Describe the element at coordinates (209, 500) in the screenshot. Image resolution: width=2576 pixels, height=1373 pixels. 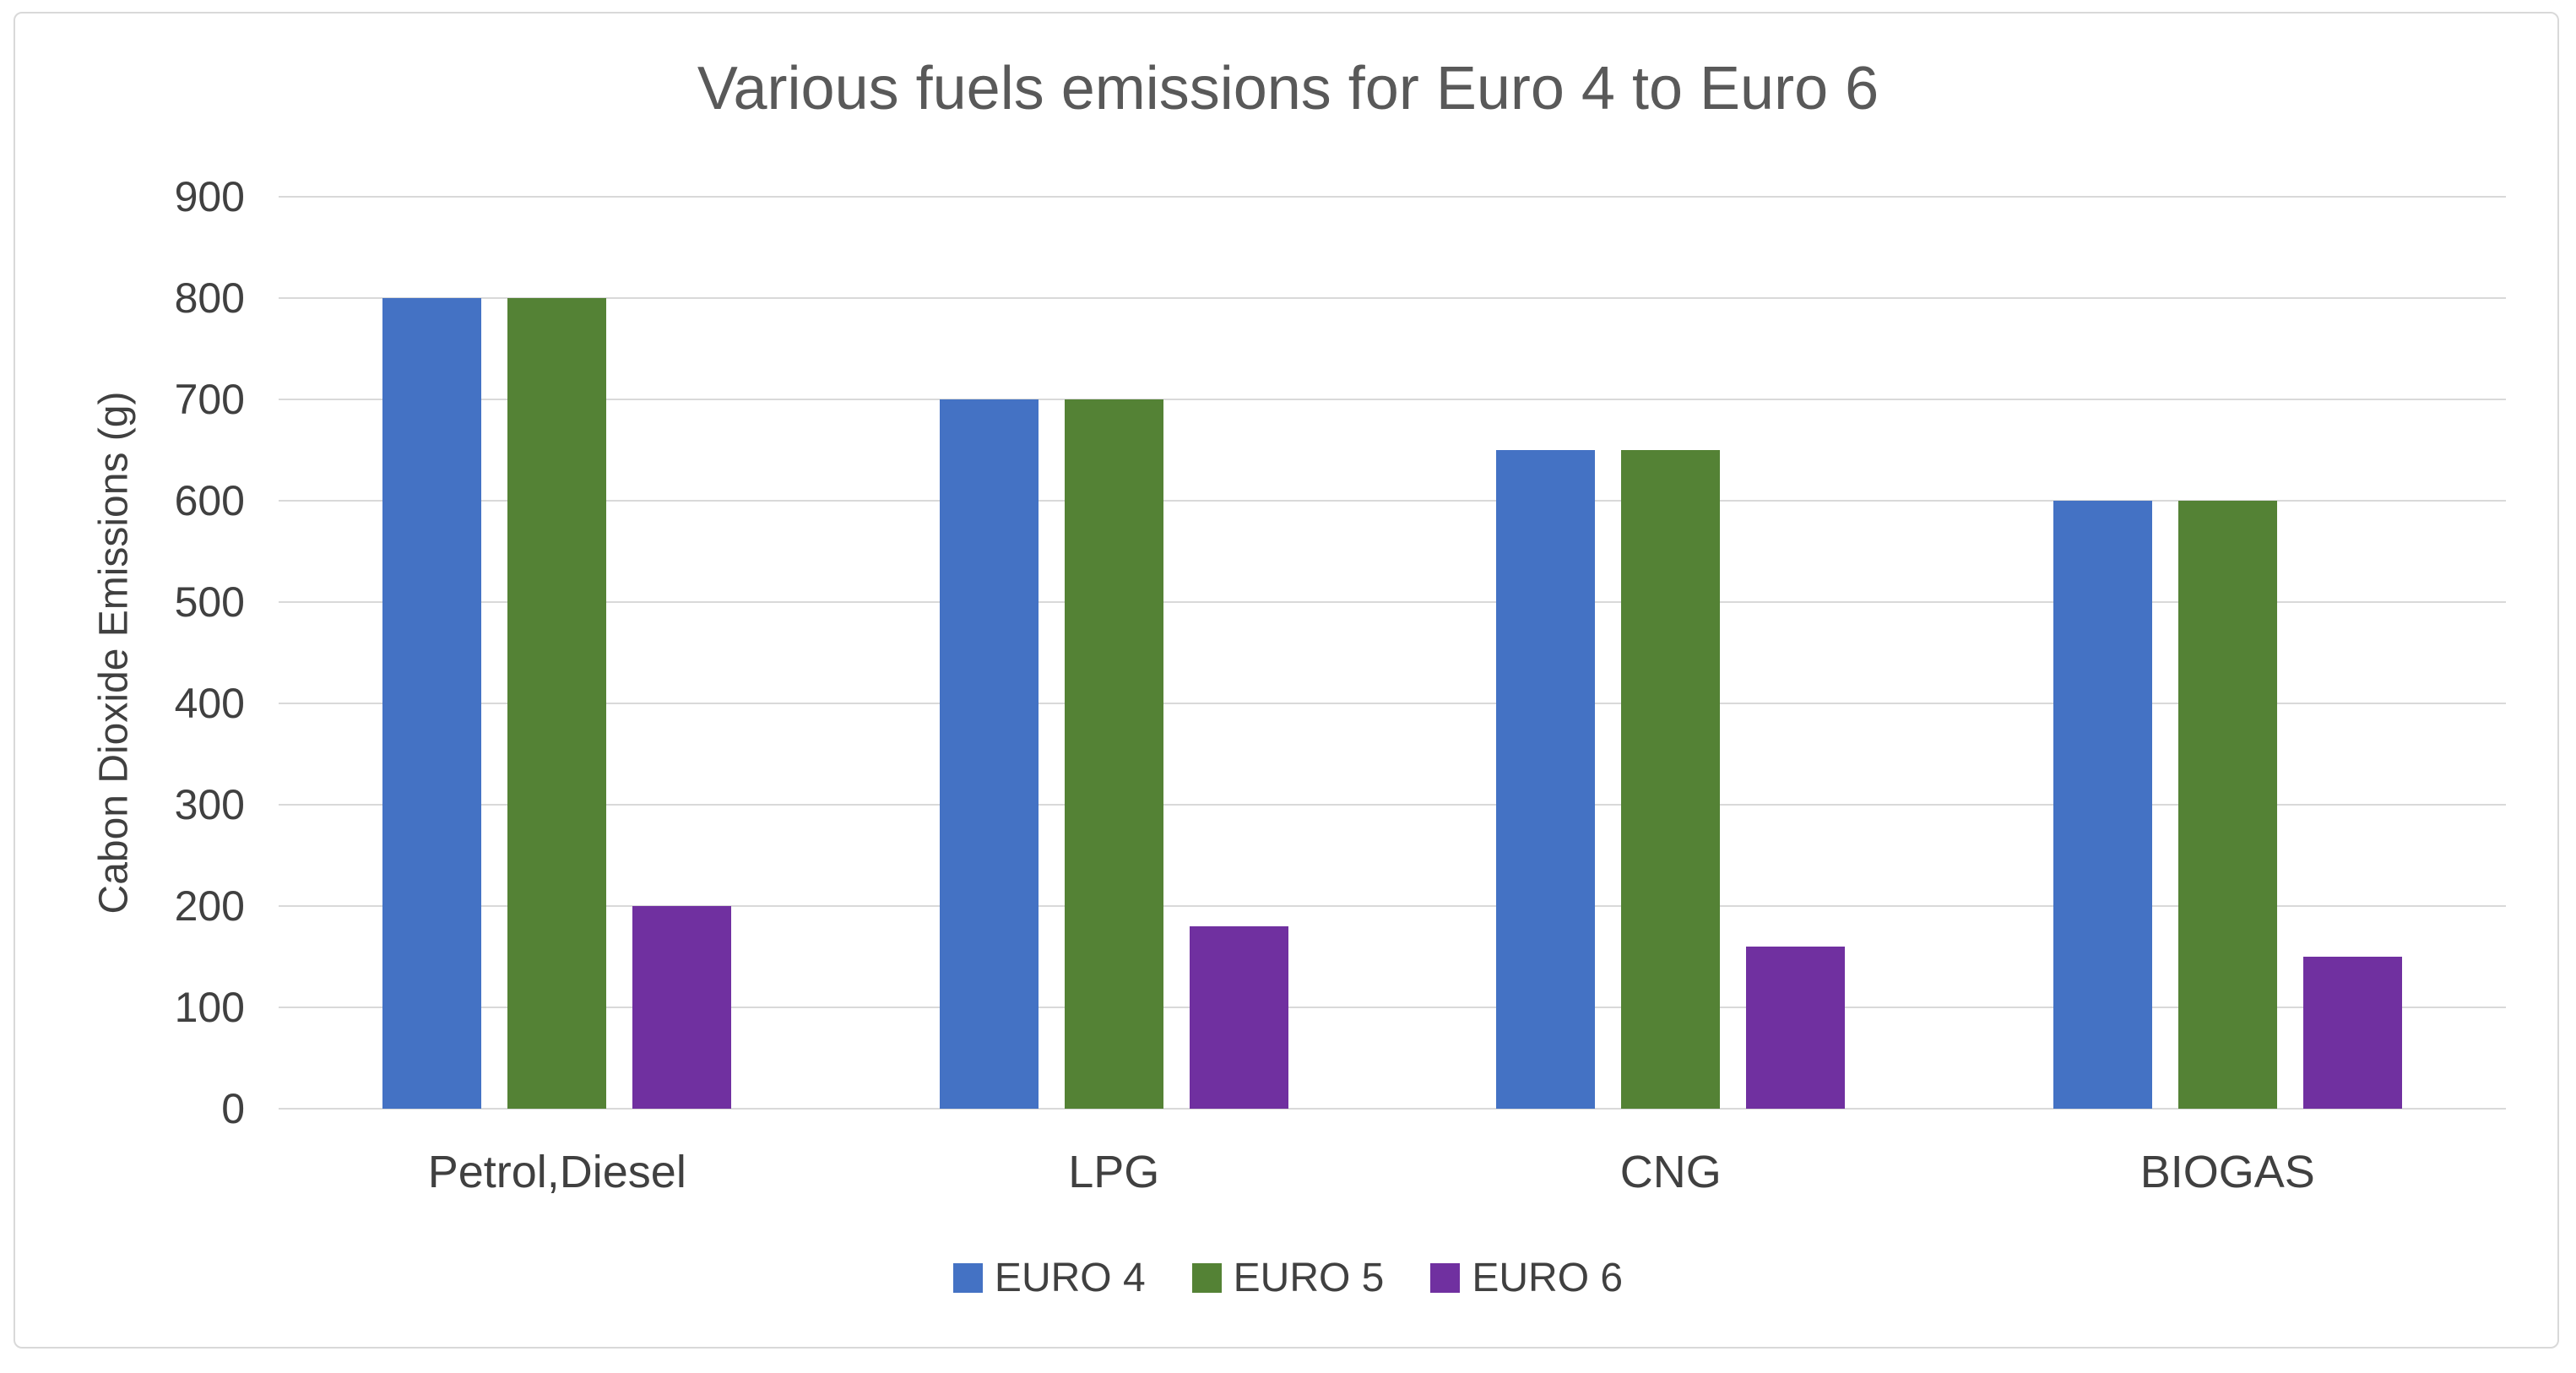
I see `y-tick-label-600: 600` at that location.